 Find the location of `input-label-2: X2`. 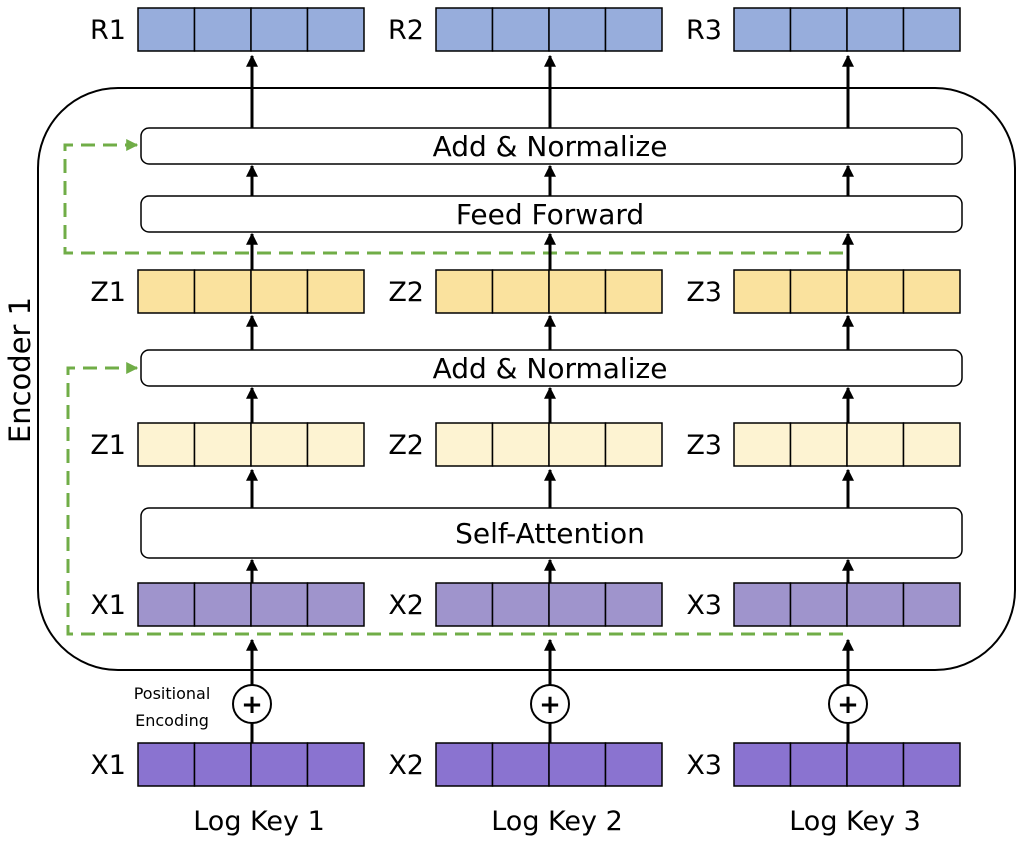

input-label-2: X2 is located at coordinates (406, 765).